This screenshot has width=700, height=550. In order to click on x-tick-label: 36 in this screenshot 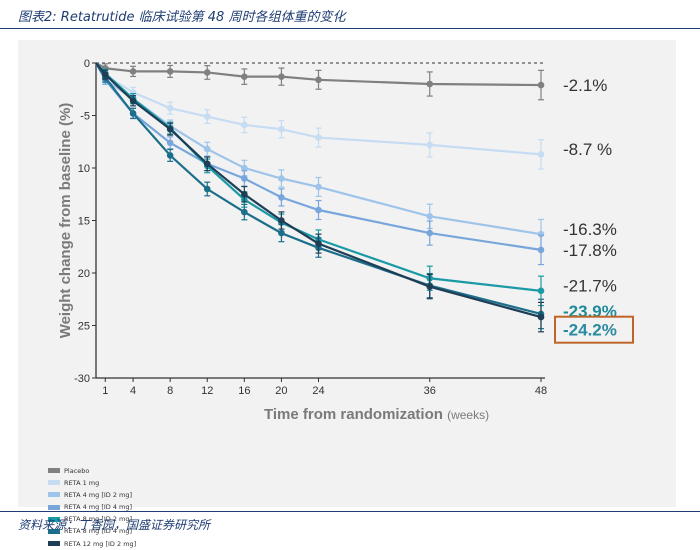, I will do `click(430, 391)`.